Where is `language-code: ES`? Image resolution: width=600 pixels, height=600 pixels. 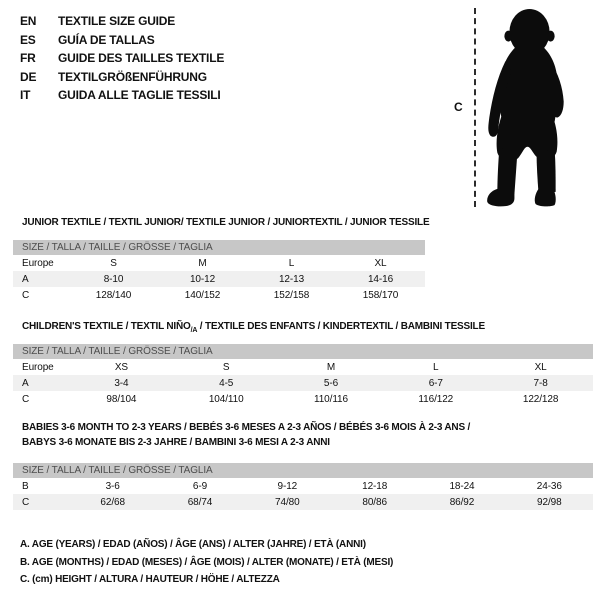 language-code: ES is located at coordinates (28, 39).